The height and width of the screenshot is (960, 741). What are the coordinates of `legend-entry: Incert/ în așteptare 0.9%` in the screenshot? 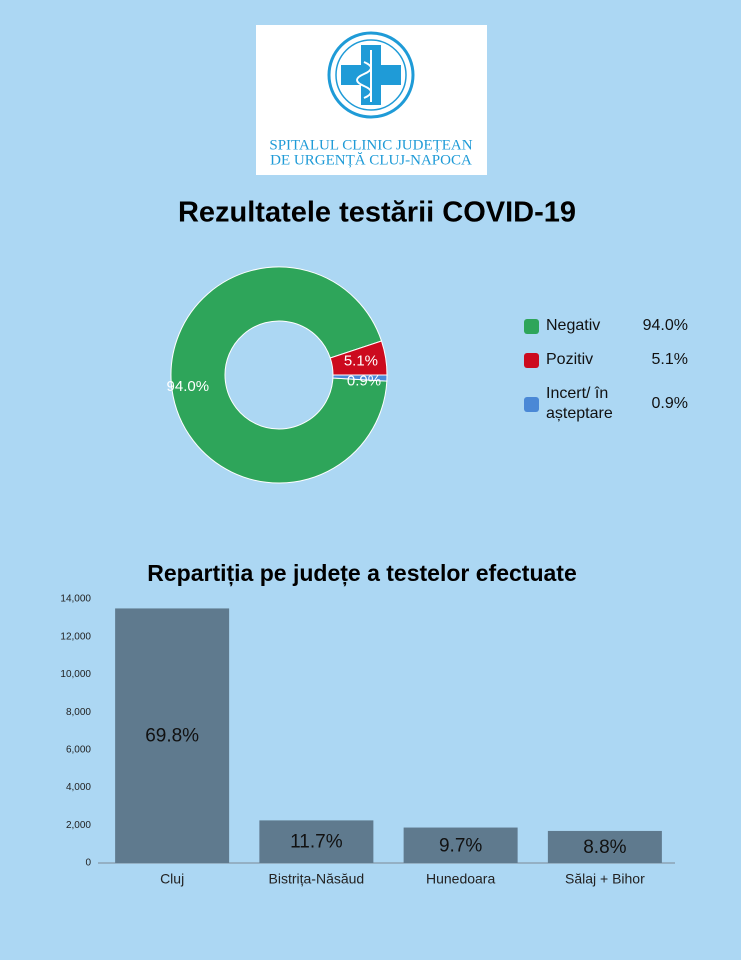 It's located at (609, 404).